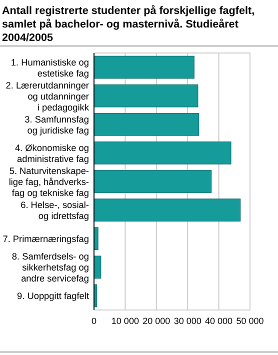 The width and height of the screenshot is (278, 355). I want to click on x-tick-label: 40 000, so click(219, 321).